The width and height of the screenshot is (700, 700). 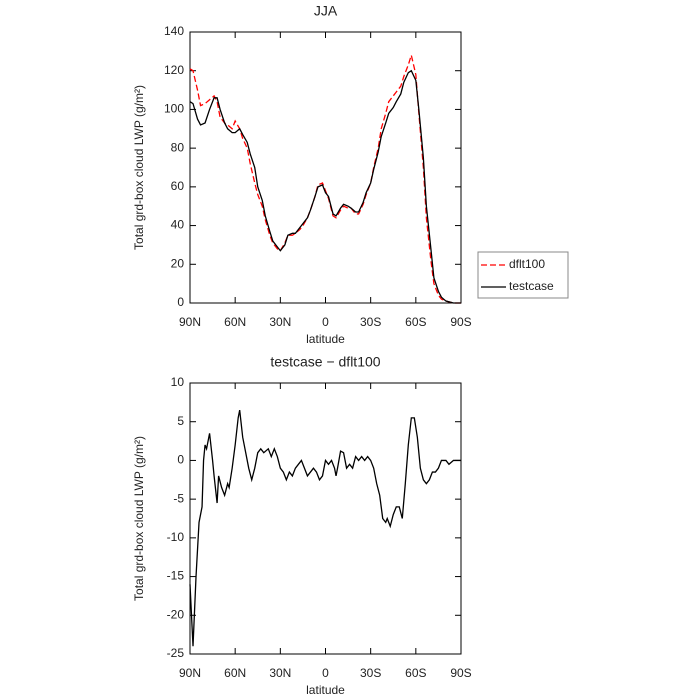 I want to click on y-tick-label: -20, so click(x=176, y=614).